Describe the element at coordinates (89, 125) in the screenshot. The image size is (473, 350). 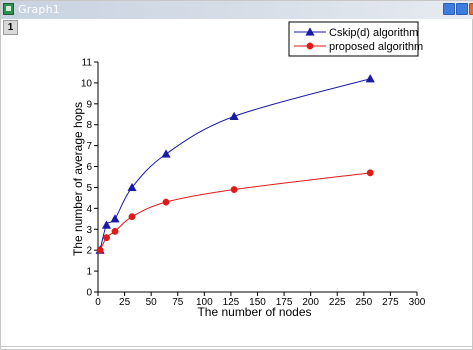
I see `y-tick-label: 8` at that location.